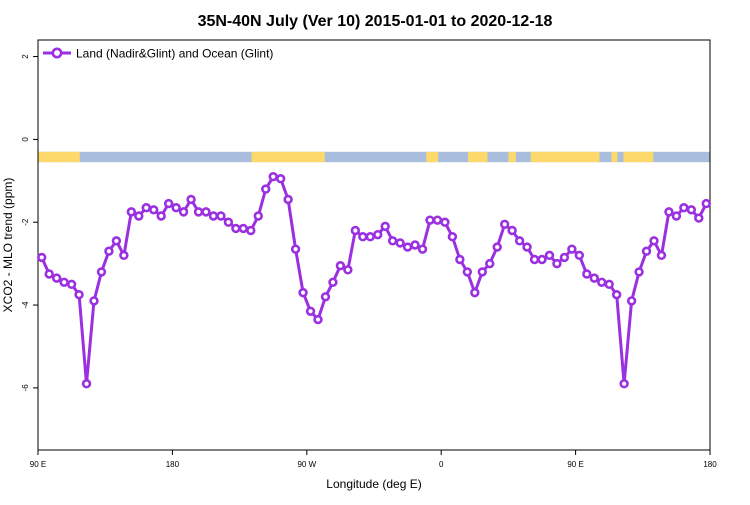 This screenshot has width=750, height=505. I want to click on land-ocean-strip, so click(374, 157).